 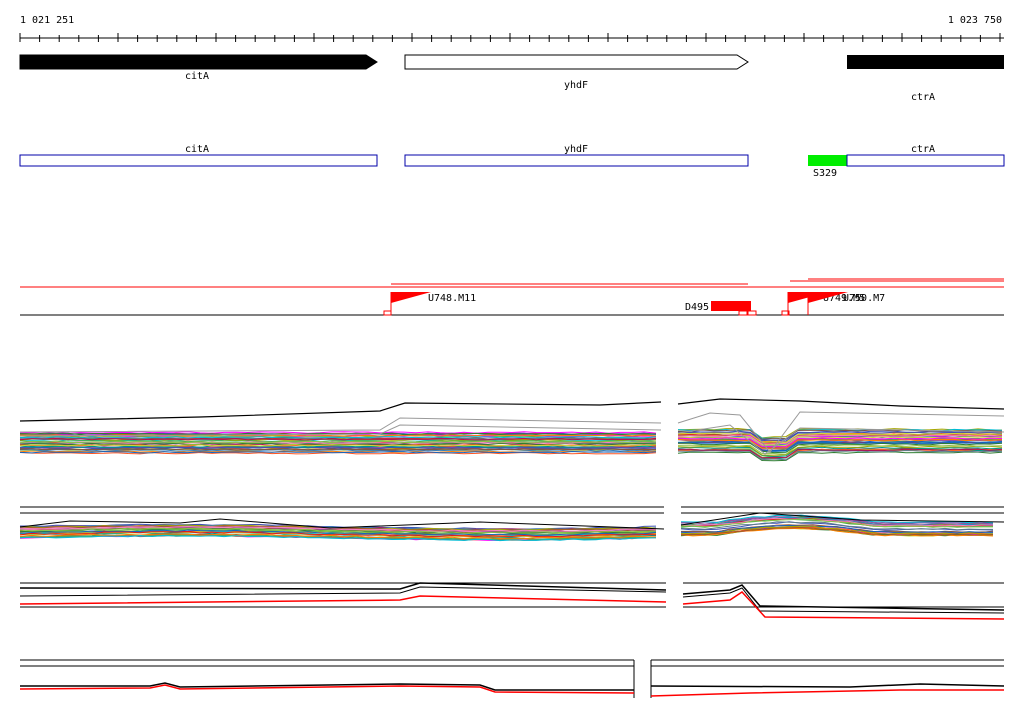 I want to click on feature-S329, so click(x=827, y=160).